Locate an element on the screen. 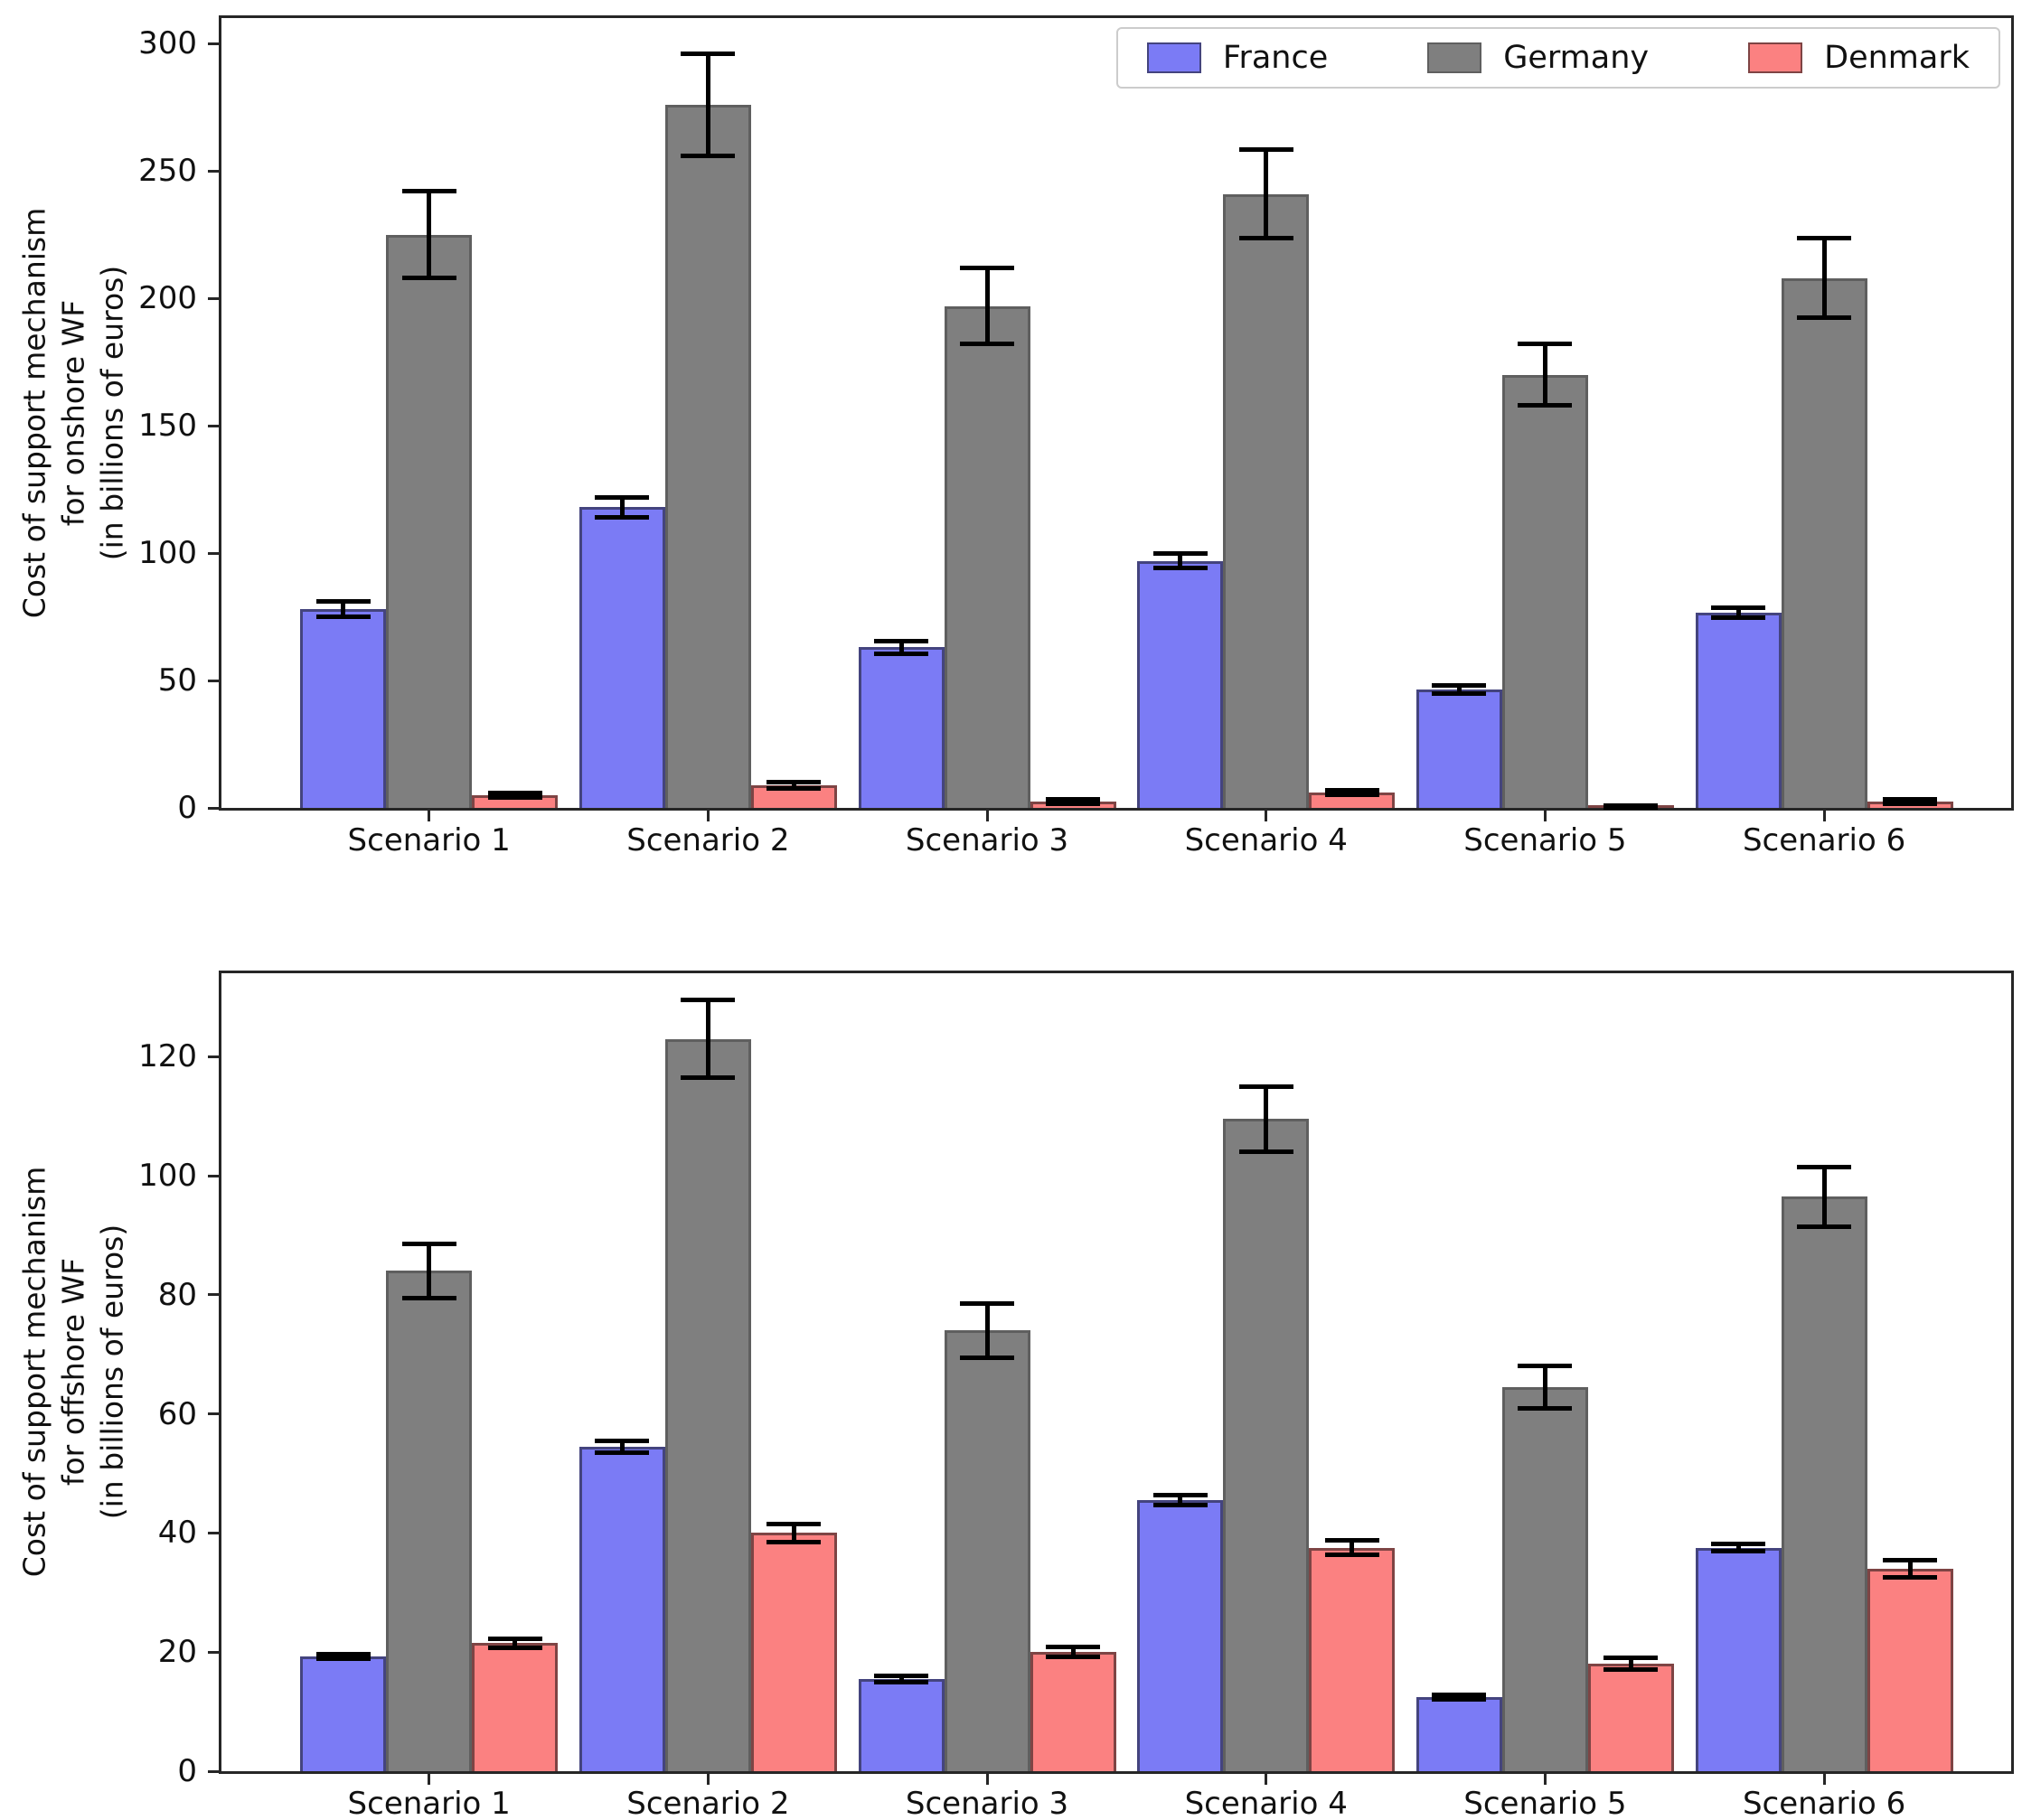 The width and height of the screenshot is (2022, 1820). legend-swatch-germany is located at coordinates (1455, 57).